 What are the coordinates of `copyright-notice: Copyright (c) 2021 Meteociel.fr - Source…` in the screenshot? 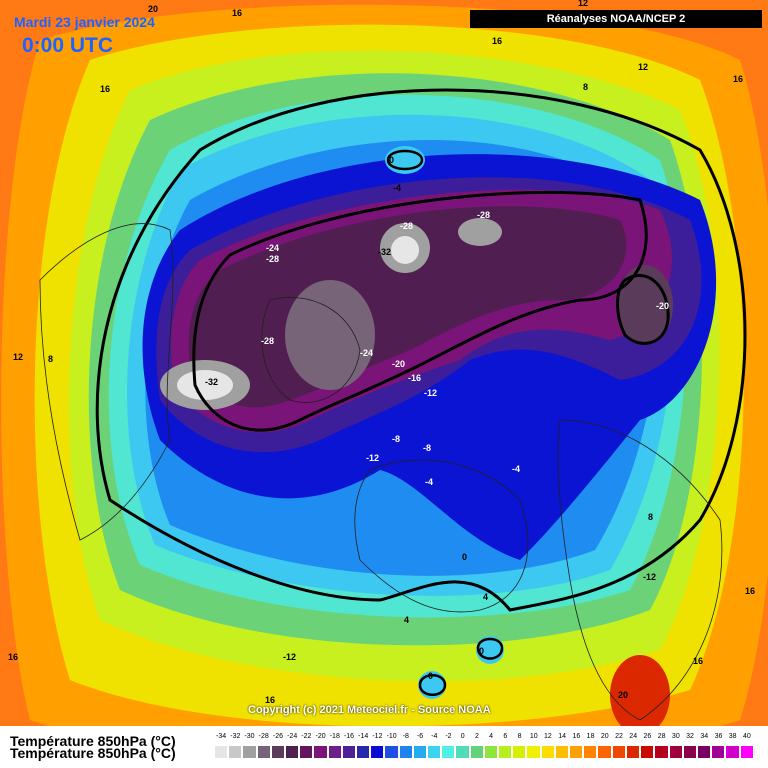 It's located at (369, 710).